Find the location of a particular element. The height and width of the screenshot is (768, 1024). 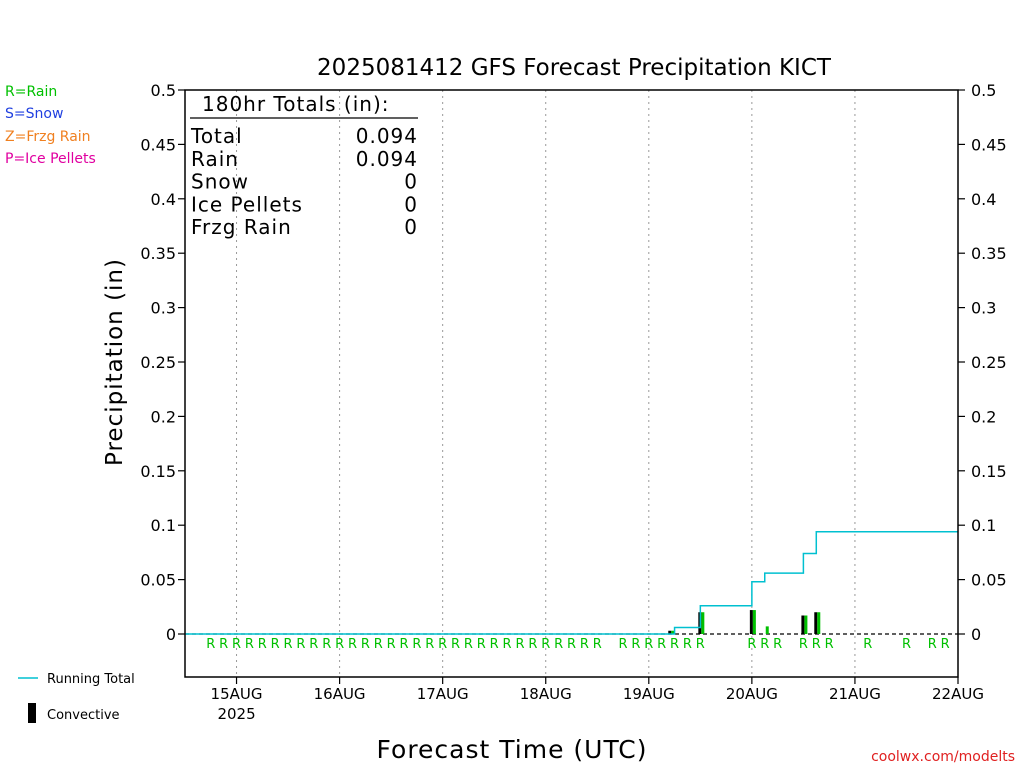

x-tick-sublabel: 2025 is located at coordinates (236, 714).